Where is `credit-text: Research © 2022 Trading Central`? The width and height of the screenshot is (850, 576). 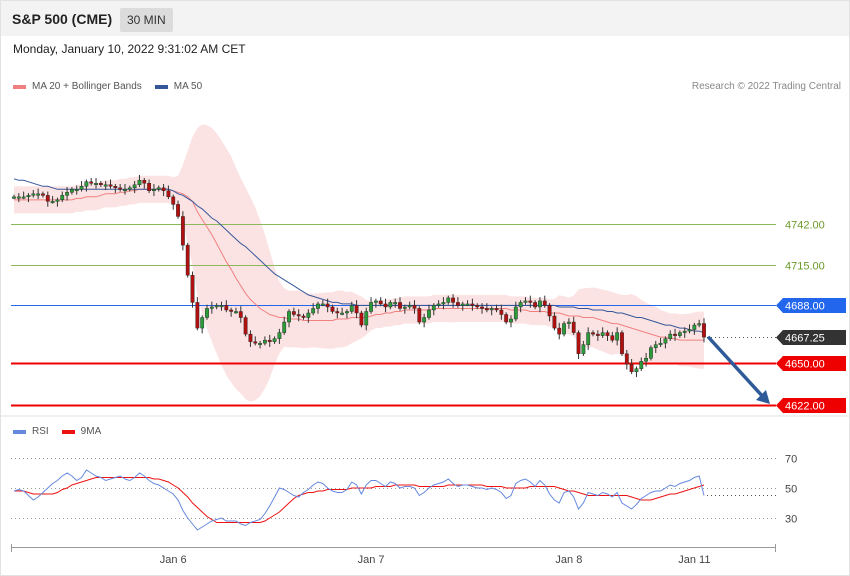 credit-text: Research © 2022 Trading Central is located at coordinates (766, 86).